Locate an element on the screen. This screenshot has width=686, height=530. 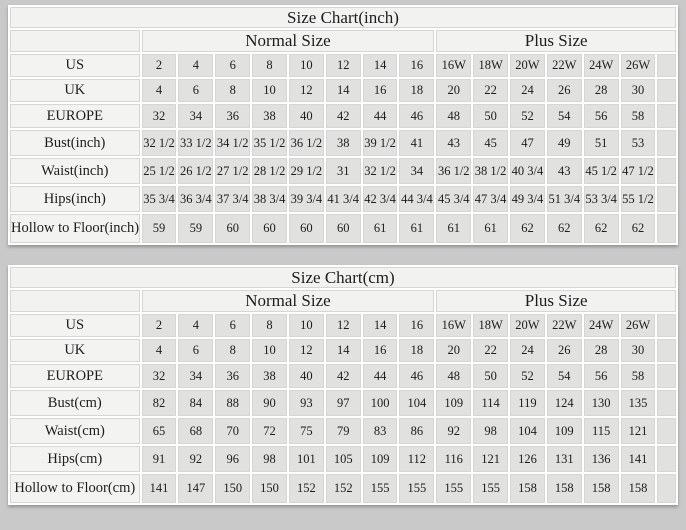
value-cell: 58 is located at coordinates (638, 376).